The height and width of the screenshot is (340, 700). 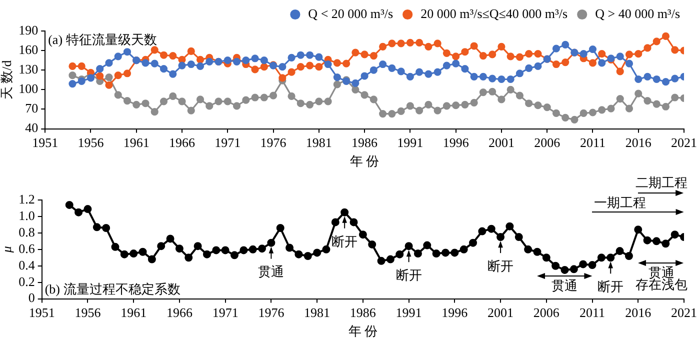 What do you see at coordinates (102, 39) in the screenshot?
I see `annotation: (a) 特征流量级天数` at bounding box center [102, 39].